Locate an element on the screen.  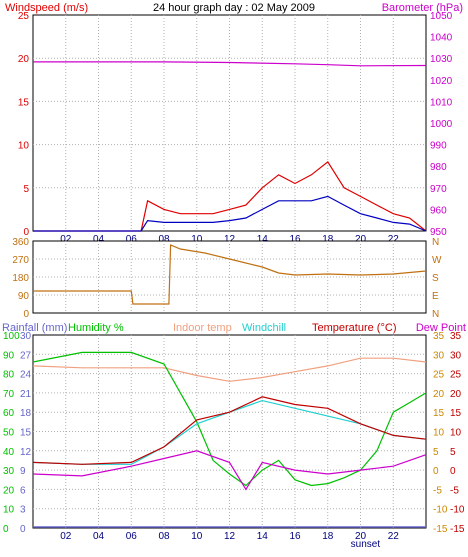
temp-tick-label: 30 is located at coordinates (456, 355).